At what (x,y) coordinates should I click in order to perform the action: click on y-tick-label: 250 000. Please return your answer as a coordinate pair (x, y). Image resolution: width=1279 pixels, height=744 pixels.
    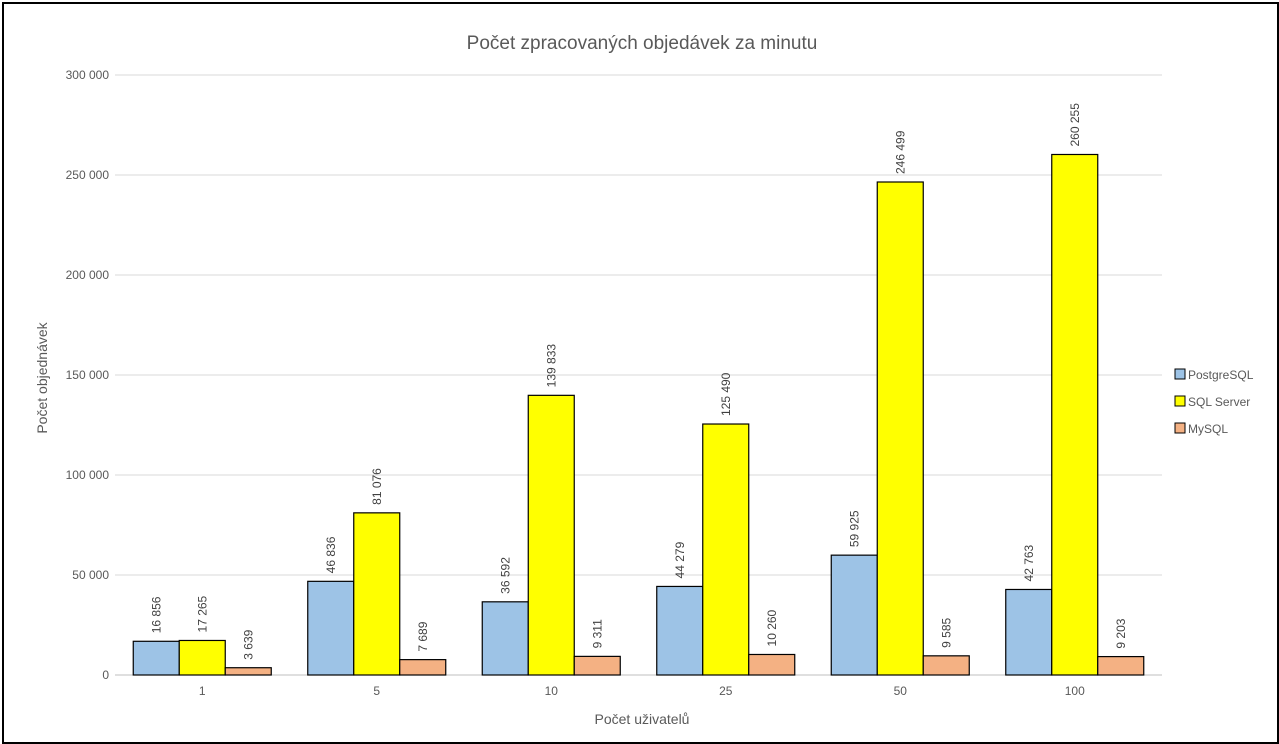
    Looking at the image, I should click on (88, 175).